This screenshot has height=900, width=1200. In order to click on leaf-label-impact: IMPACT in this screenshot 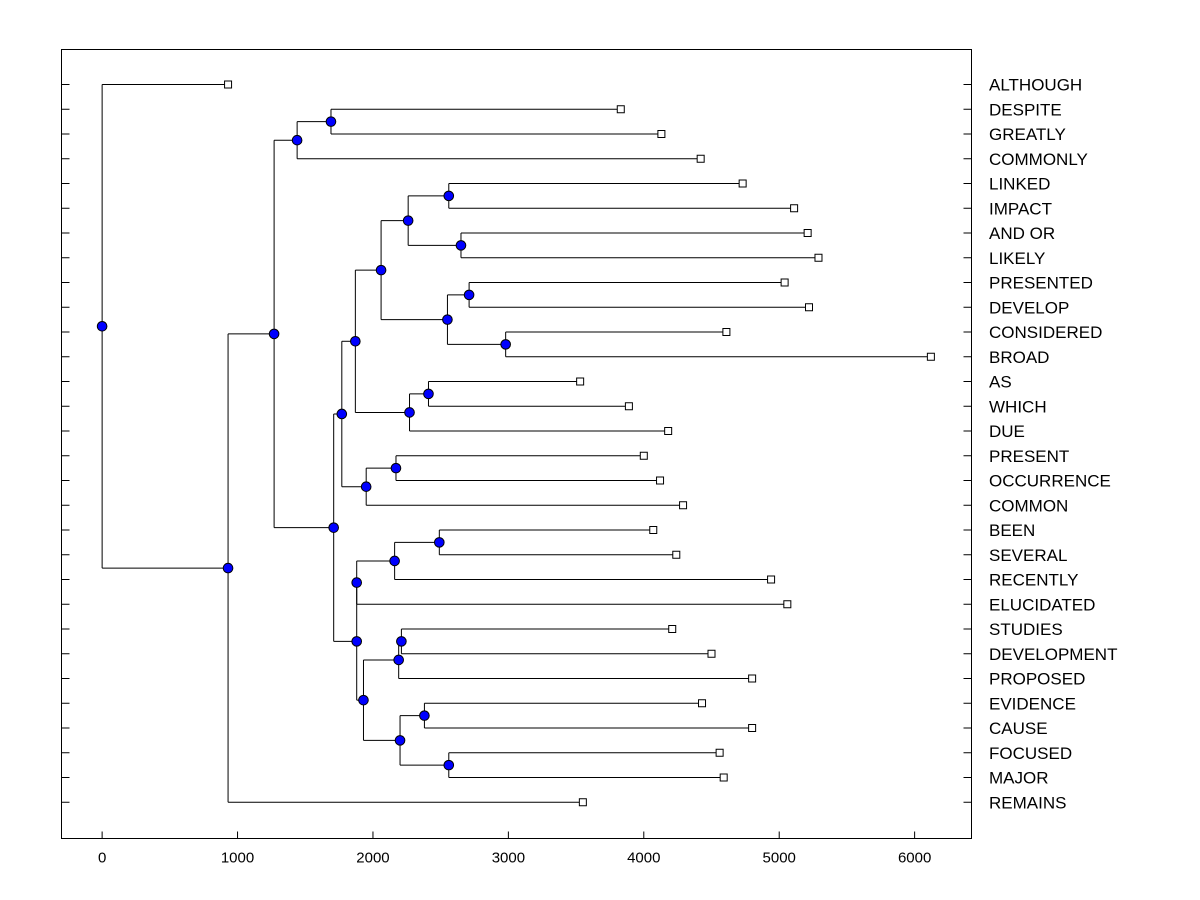, I will do `click(1020, 208)`.